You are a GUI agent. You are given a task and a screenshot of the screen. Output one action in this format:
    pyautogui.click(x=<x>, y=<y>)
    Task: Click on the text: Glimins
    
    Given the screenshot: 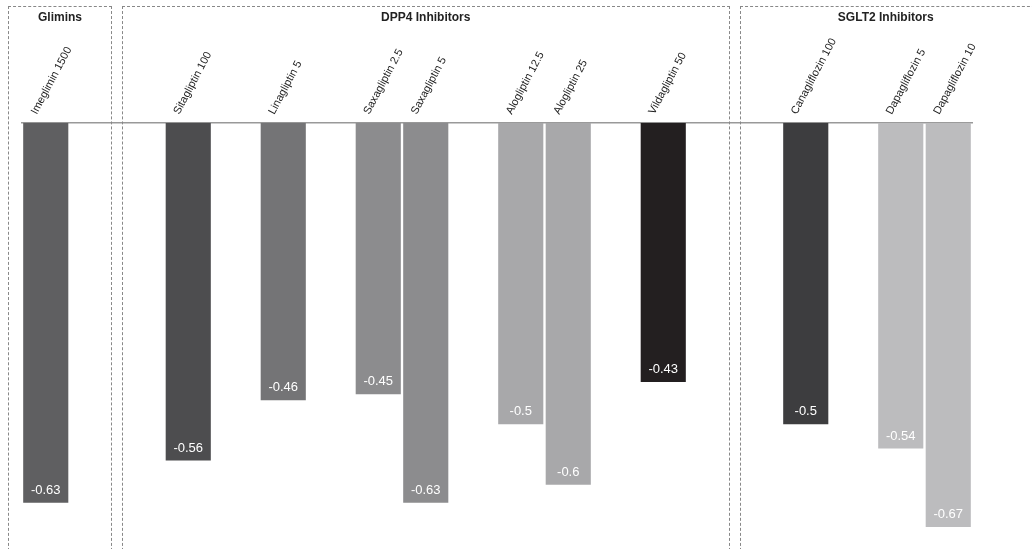 What is the action you would take?
    pyautogui.click(x=60, y=17)
    